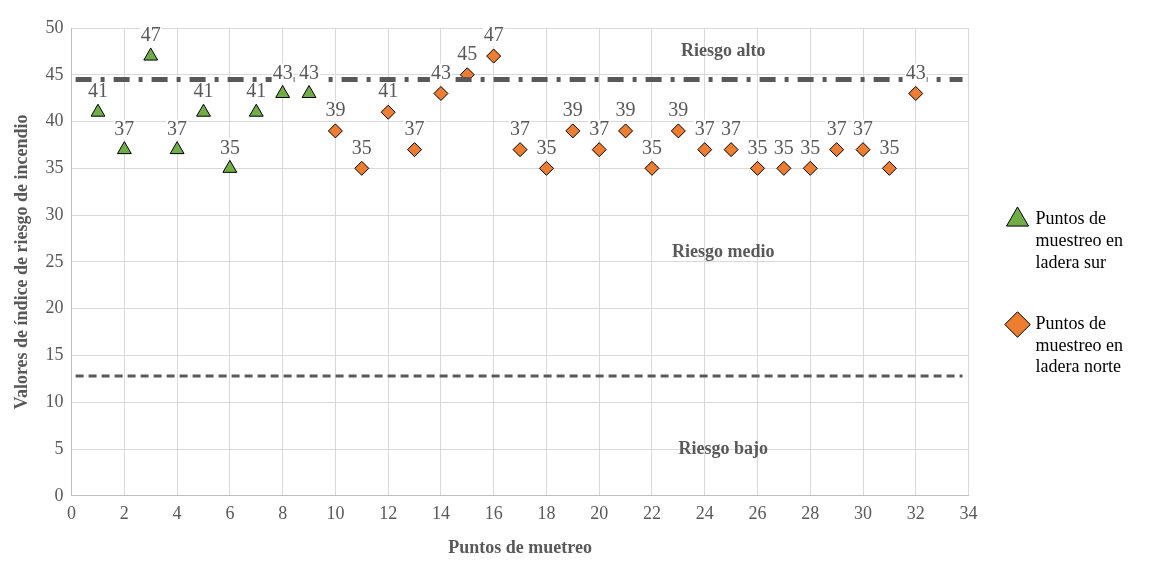 Image resolution: width=1173 pixels, height=573 pixels. Describe the element at coordinates (54, 260) in the screenshot. I see `y-tick-label: 25` at that location.